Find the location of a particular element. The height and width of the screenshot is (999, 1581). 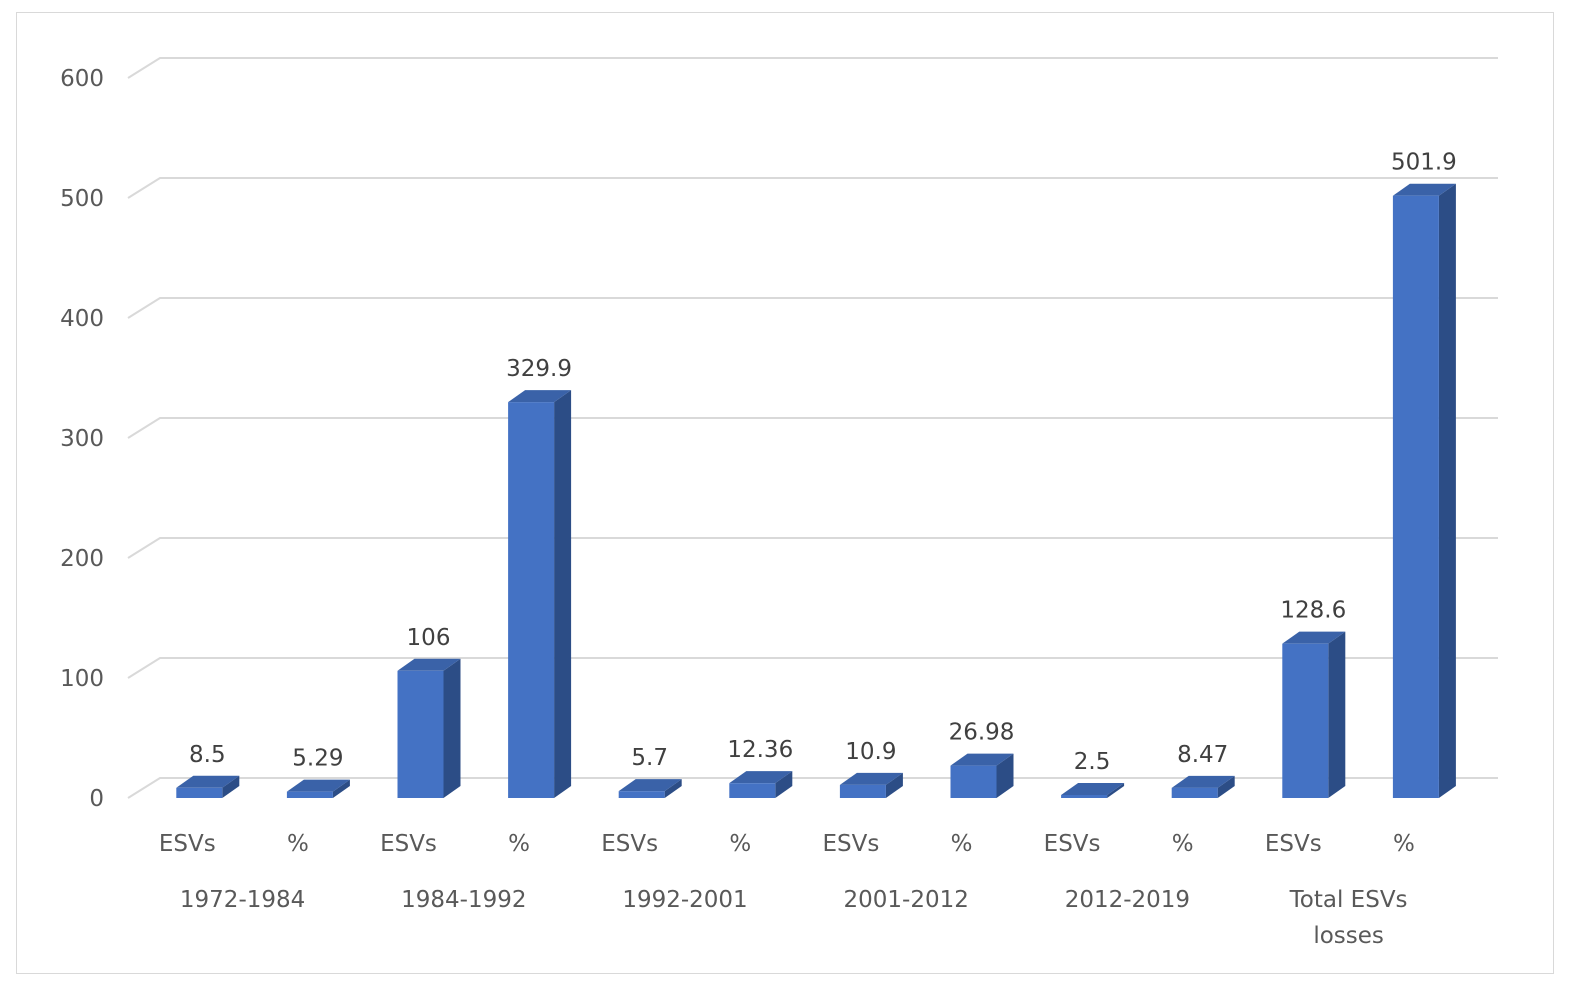

group-label: 2001-2012 is located at coordinates (906, 900).